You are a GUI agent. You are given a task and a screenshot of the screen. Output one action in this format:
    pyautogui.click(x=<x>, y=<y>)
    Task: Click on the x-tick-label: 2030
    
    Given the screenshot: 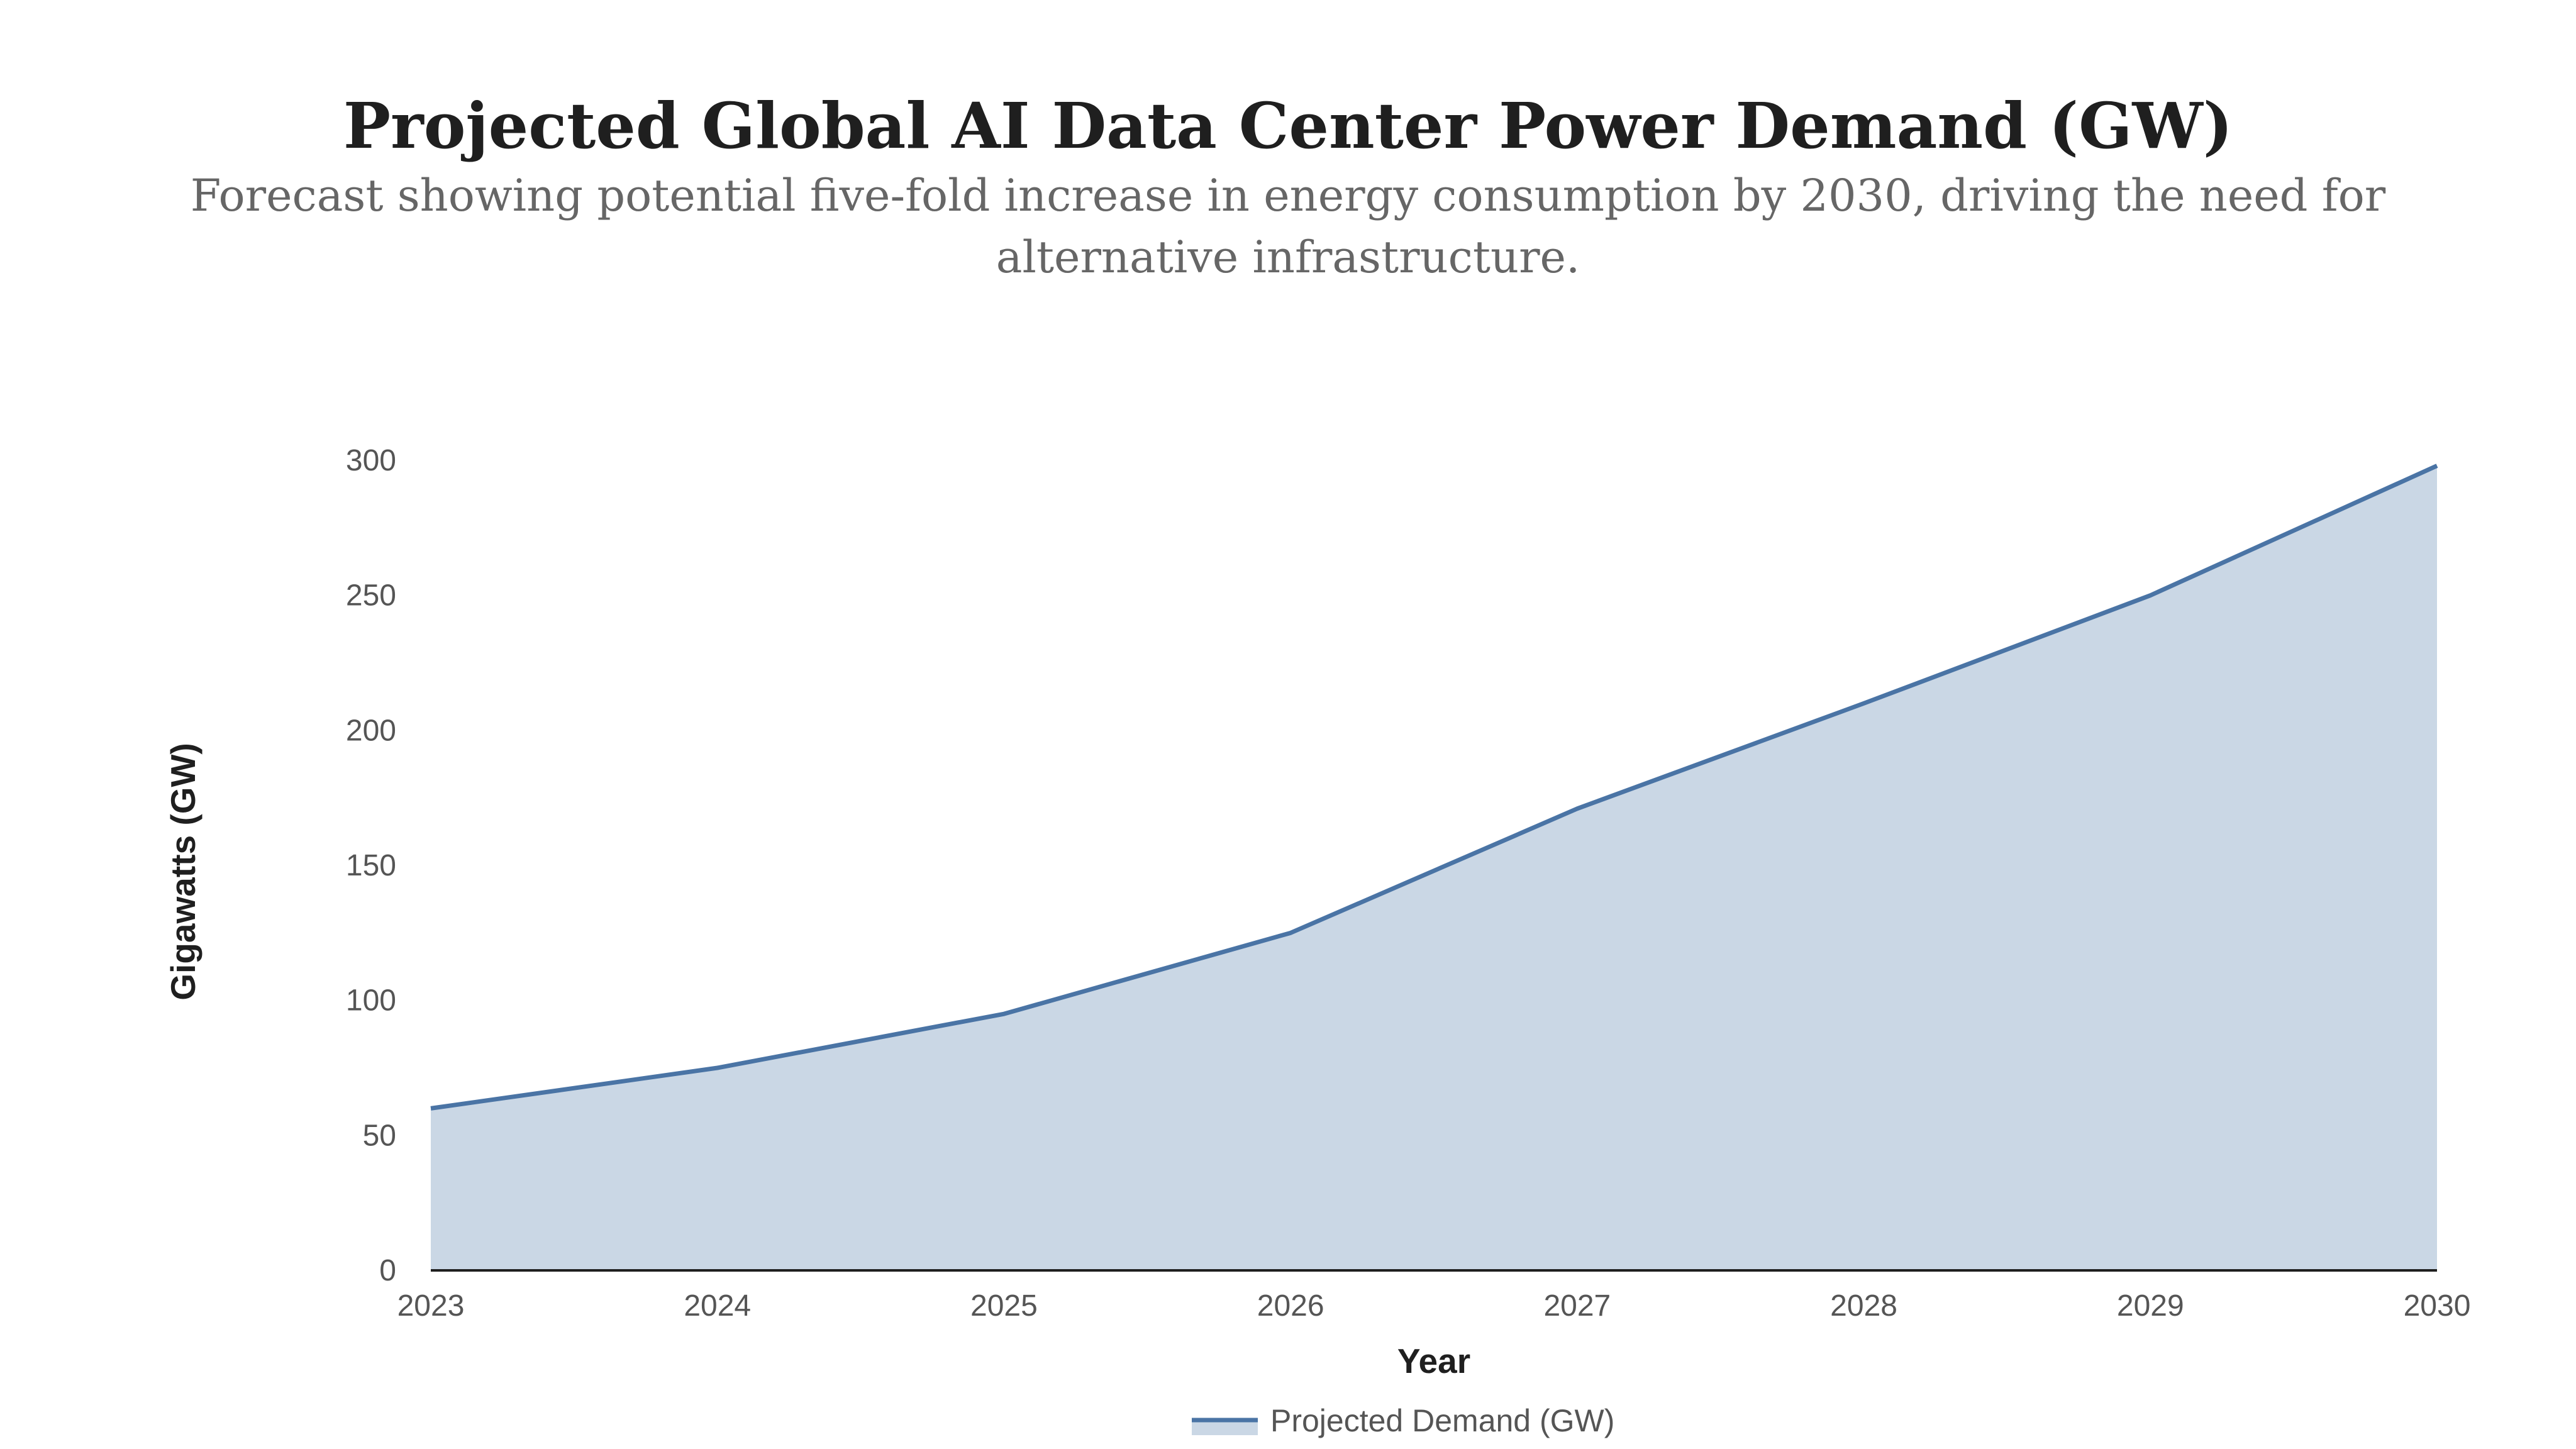 What is the action you would take?
    pyautogui.click(x=2437, y=1306)
    